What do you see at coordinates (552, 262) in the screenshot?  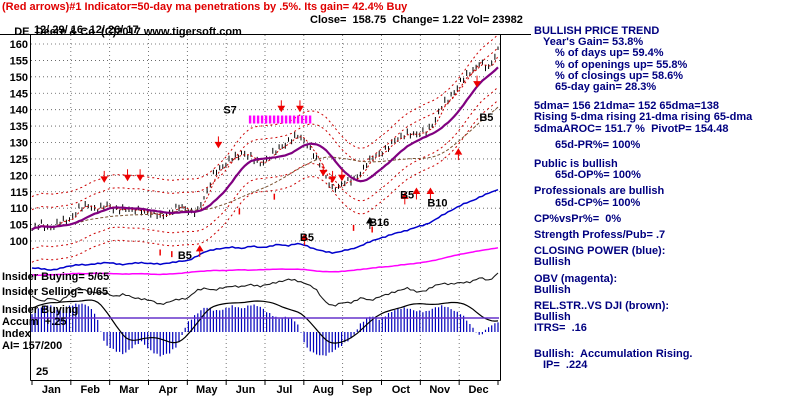 I see `closing-power-status: Bullish` at bounding box center [552, 262].